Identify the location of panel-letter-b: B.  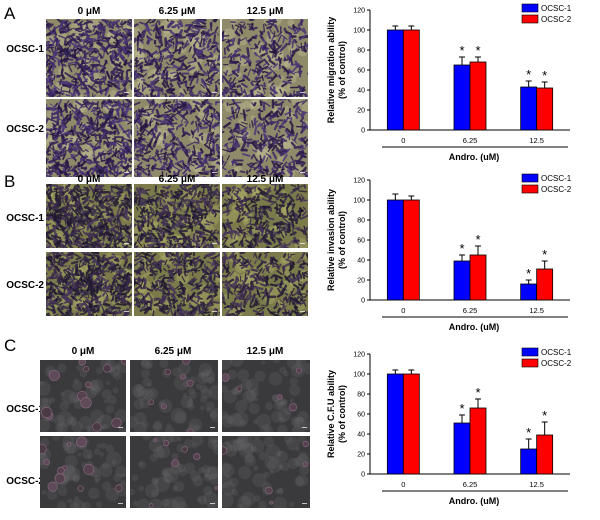
(10, 181).